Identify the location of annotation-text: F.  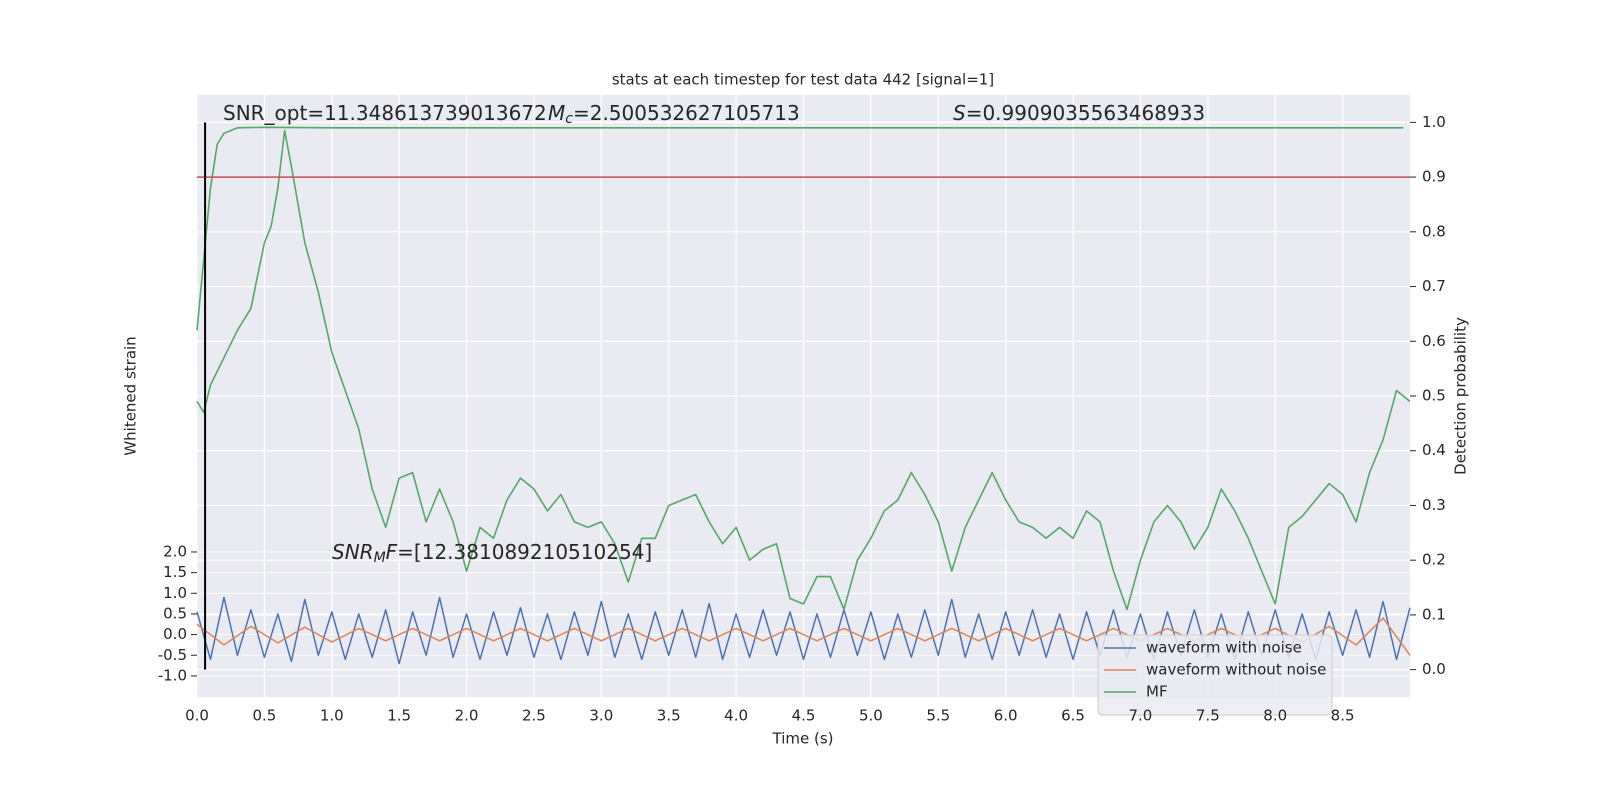
(392, 552).